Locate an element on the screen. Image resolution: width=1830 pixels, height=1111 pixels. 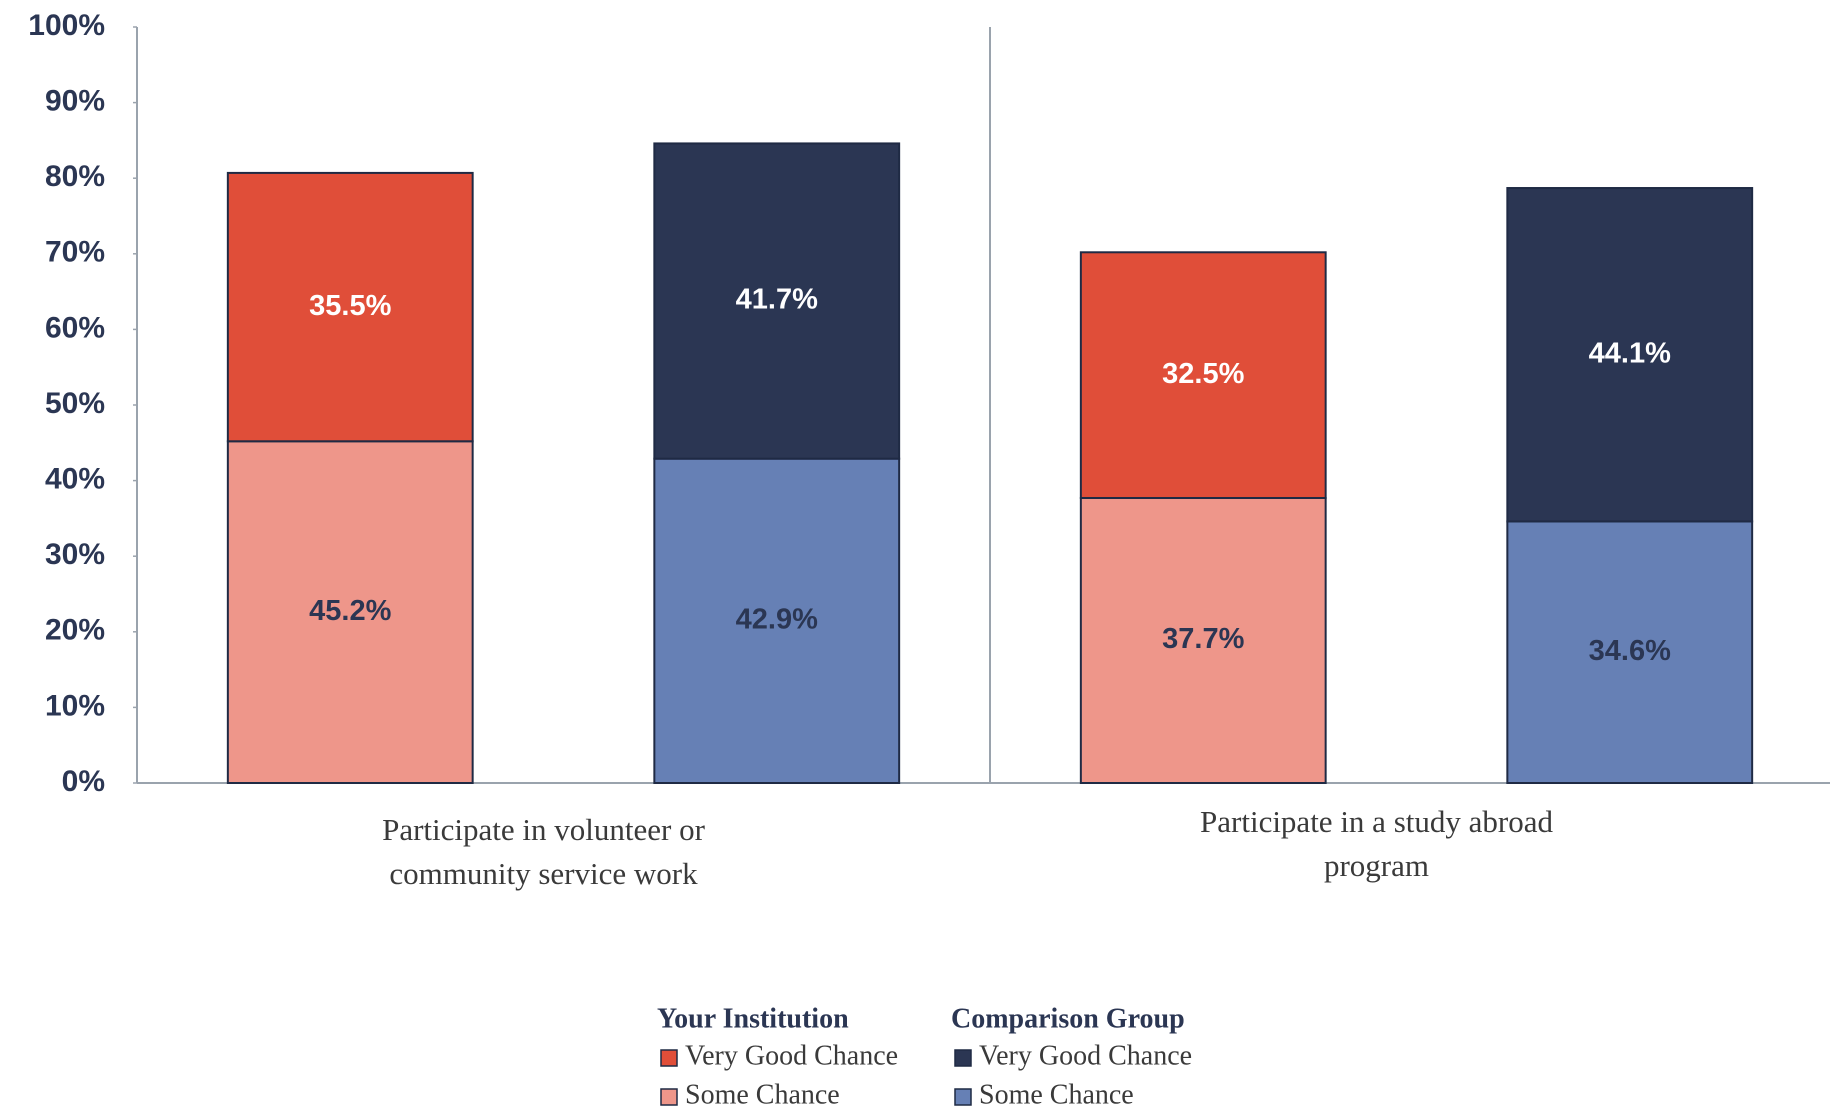
value-label: 34.6% is located at coordinates (1630, 651).